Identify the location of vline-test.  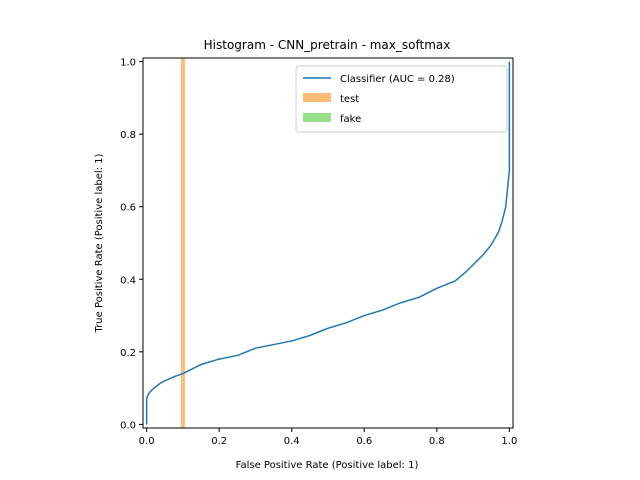
(182, 243).